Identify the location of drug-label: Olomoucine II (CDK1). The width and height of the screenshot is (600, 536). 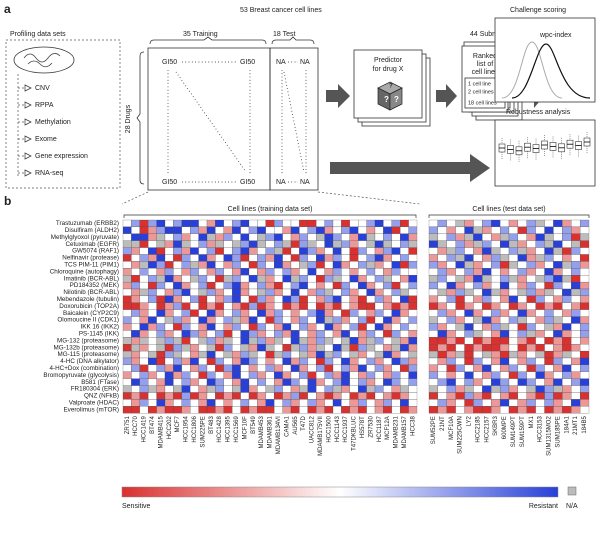
(88, 320).